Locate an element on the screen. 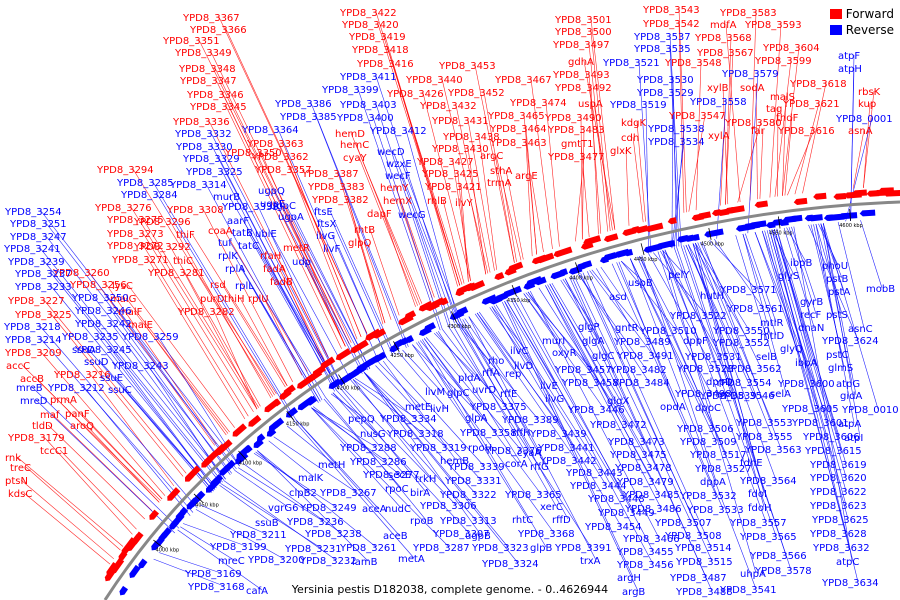 This screenshot has width=900, height=600. reverse-gene-label: YPD8_3579 is located at coordinates (750, 74).